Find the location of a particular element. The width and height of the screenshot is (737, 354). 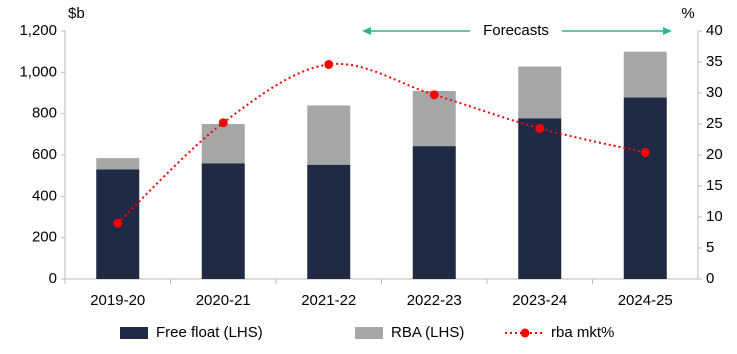

x-tick-label: 2020-21 is located at coordinates (223, 300).